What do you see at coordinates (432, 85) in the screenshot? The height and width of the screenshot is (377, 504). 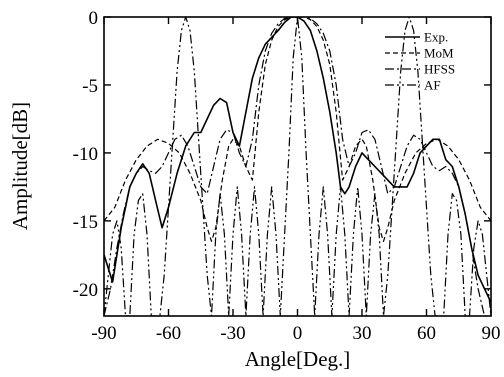 I see `legend-label: AF` at bounding box center [432, 85].